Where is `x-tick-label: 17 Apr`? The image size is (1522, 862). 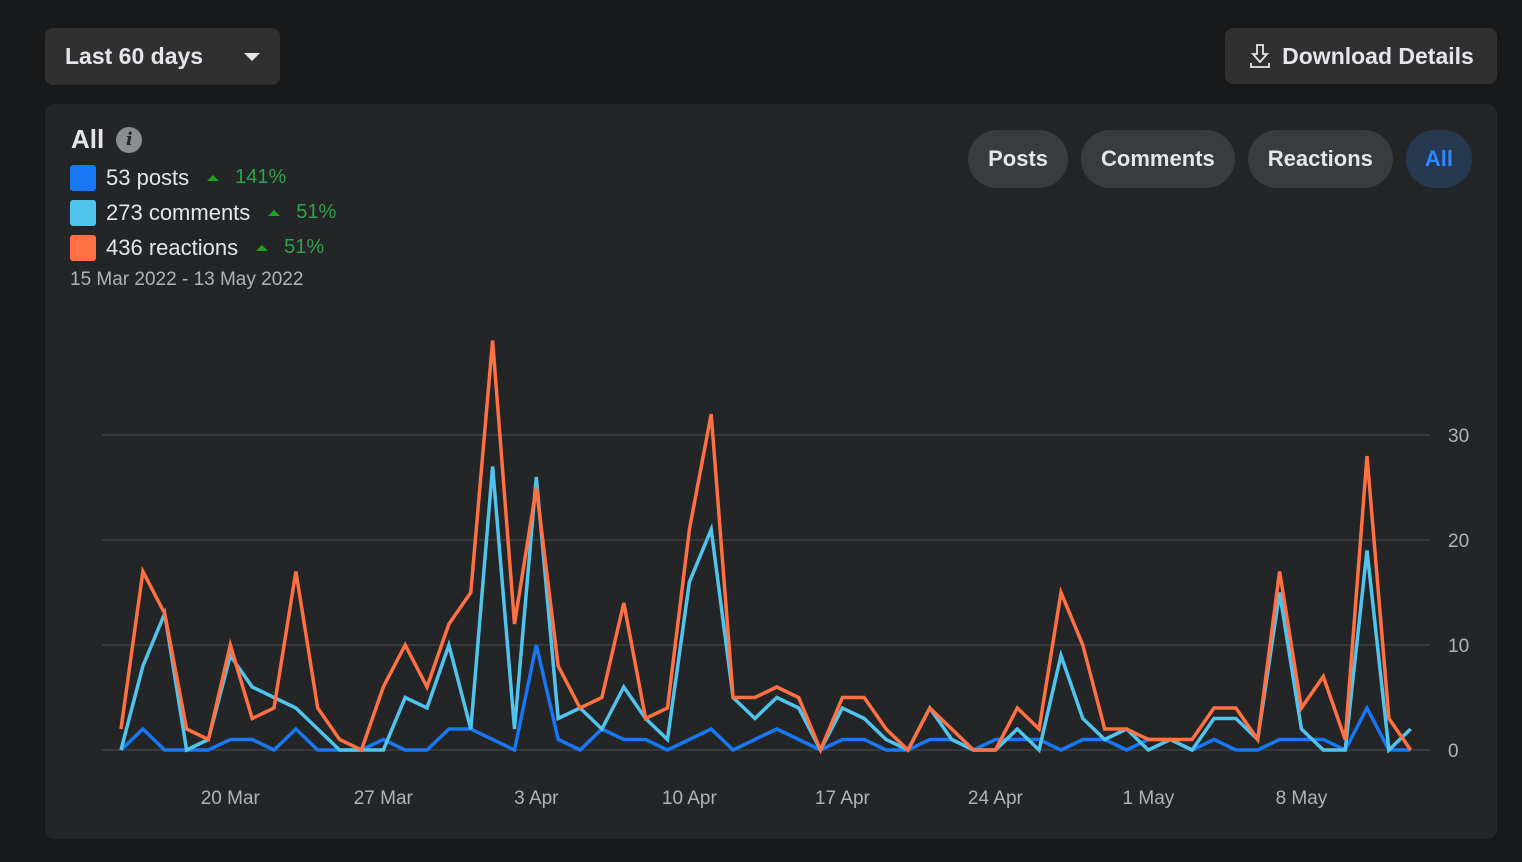
x-tick-label: 17 Apr is located at coordinates (843, 798).